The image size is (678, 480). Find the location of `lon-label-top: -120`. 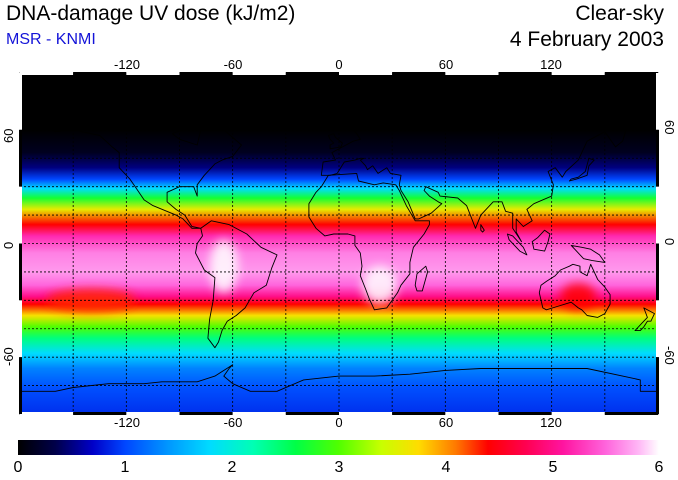

lon-label-top: -120 is located at coordinates (127, 64).